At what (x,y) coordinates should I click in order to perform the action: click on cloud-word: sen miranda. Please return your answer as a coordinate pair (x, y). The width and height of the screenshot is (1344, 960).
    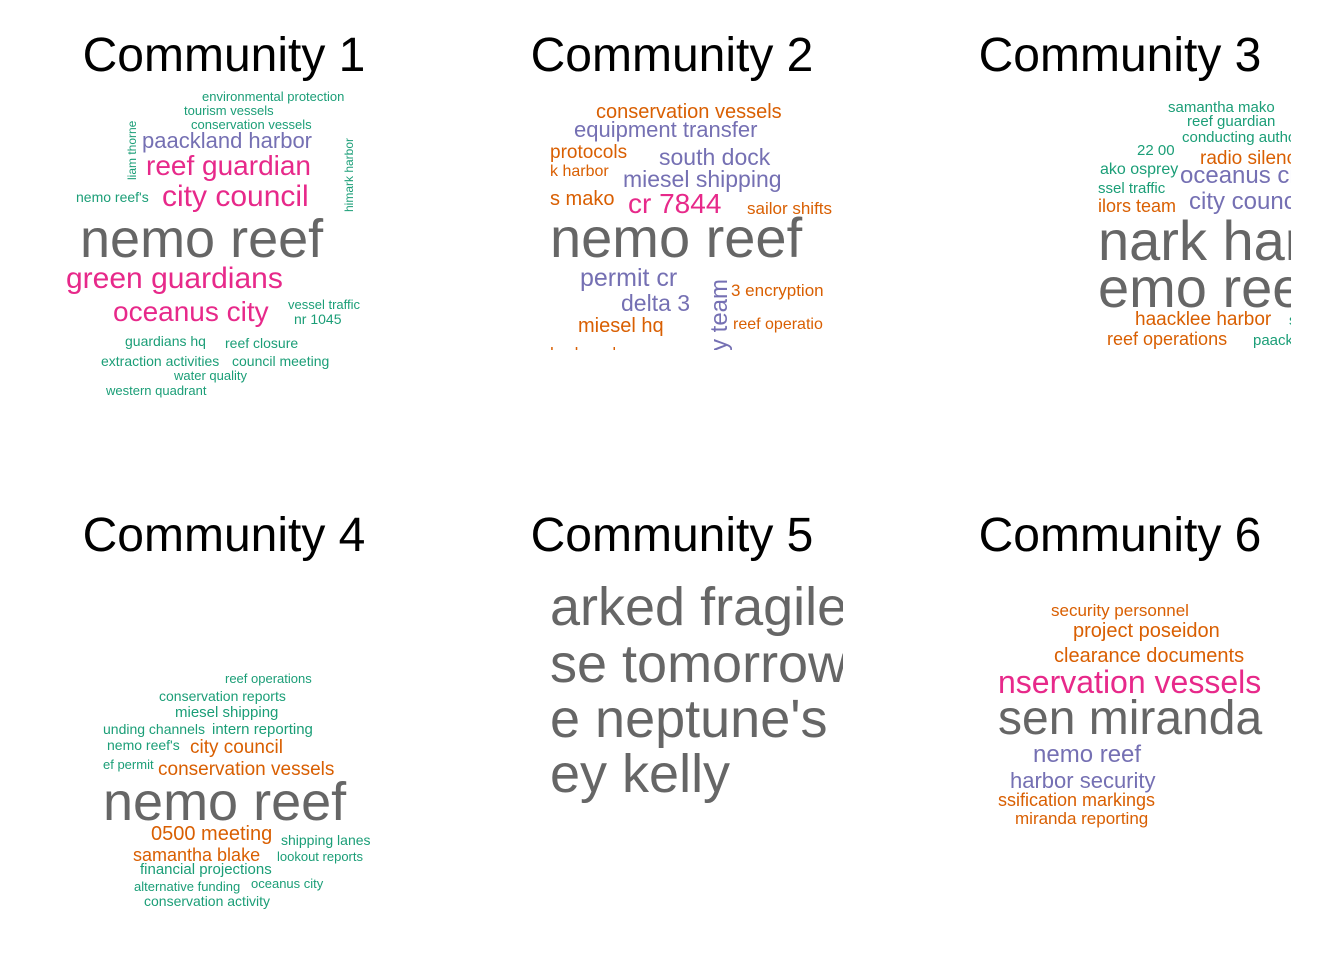
    Looking at the image, I should click on (1130, 718).